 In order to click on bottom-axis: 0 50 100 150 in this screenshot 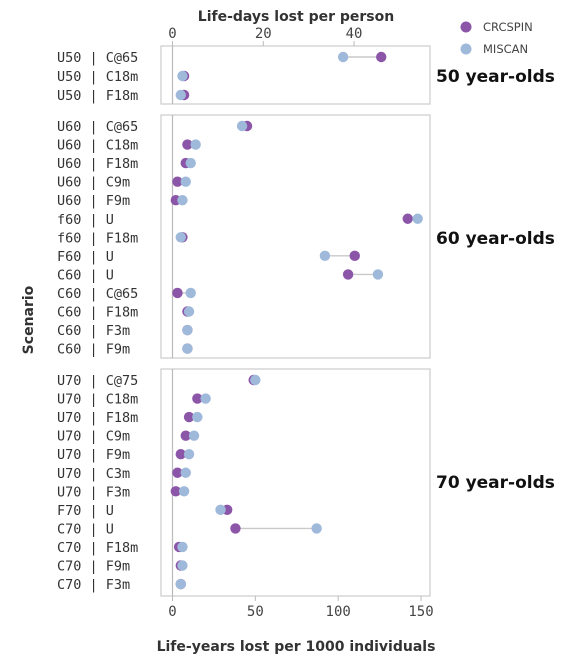, I will do `click(301, 608)`.